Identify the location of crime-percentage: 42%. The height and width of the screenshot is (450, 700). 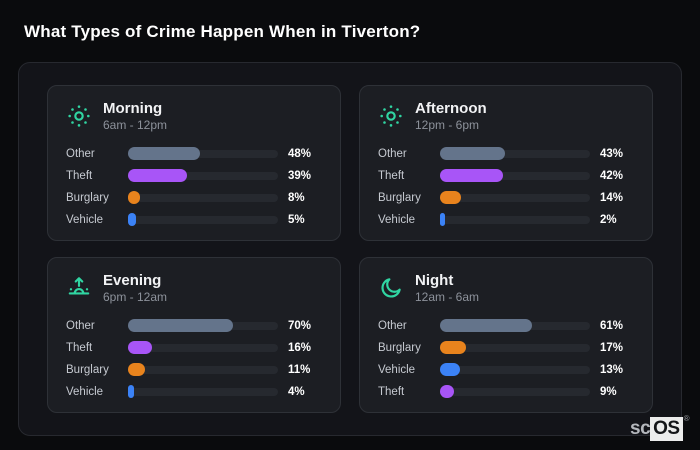
(612, 175).